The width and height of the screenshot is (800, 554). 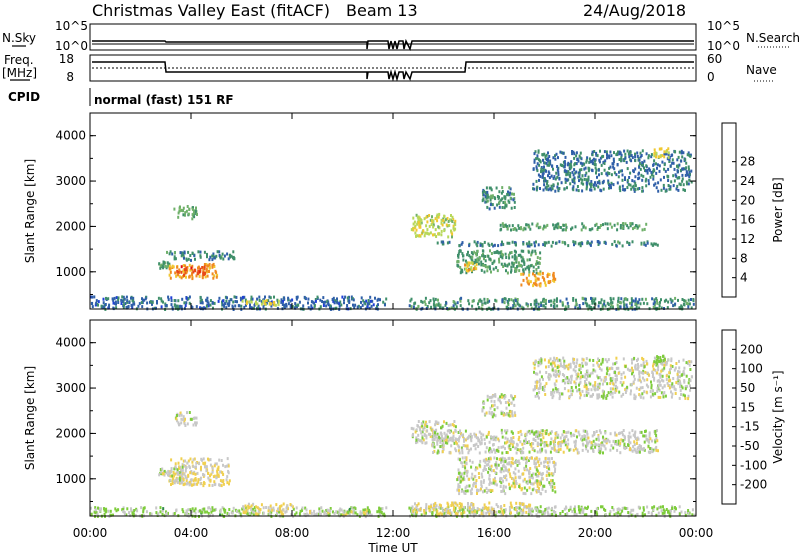 I want to click on cpid-label: CPID, so click(x=24, y=97).